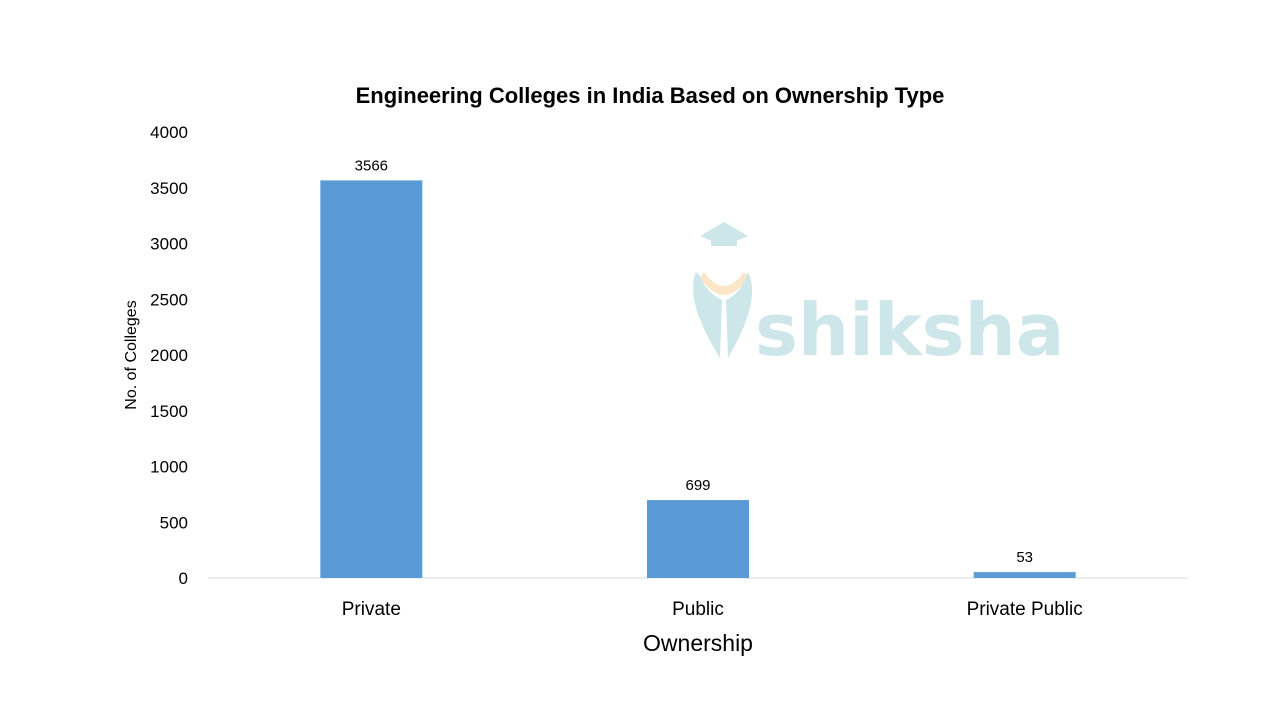 The image size is (1280, 720). I want to click on y-tick-label: 1500, so click(169, 411).